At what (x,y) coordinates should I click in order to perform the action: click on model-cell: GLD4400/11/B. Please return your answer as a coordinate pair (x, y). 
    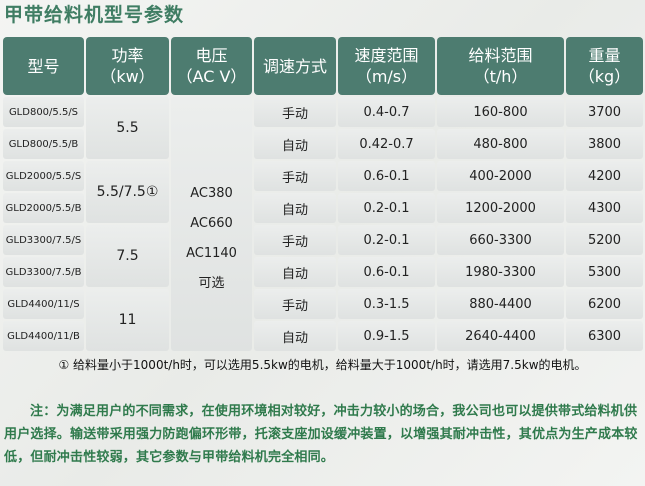
    Looking at the image, I should click on (43, 336).